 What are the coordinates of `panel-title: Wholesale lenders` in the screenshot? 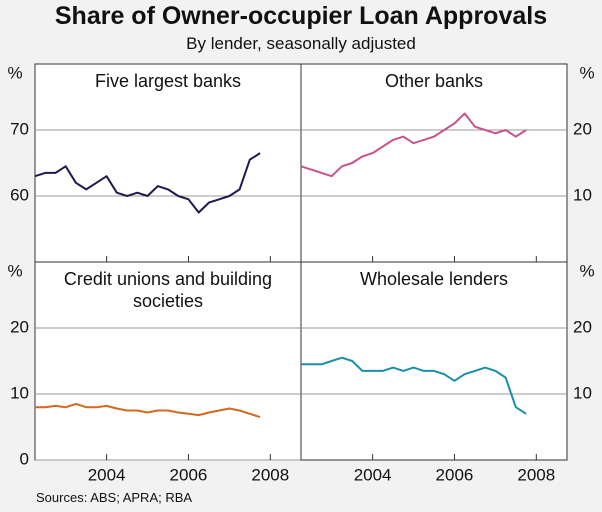 It's located at (434, 279).